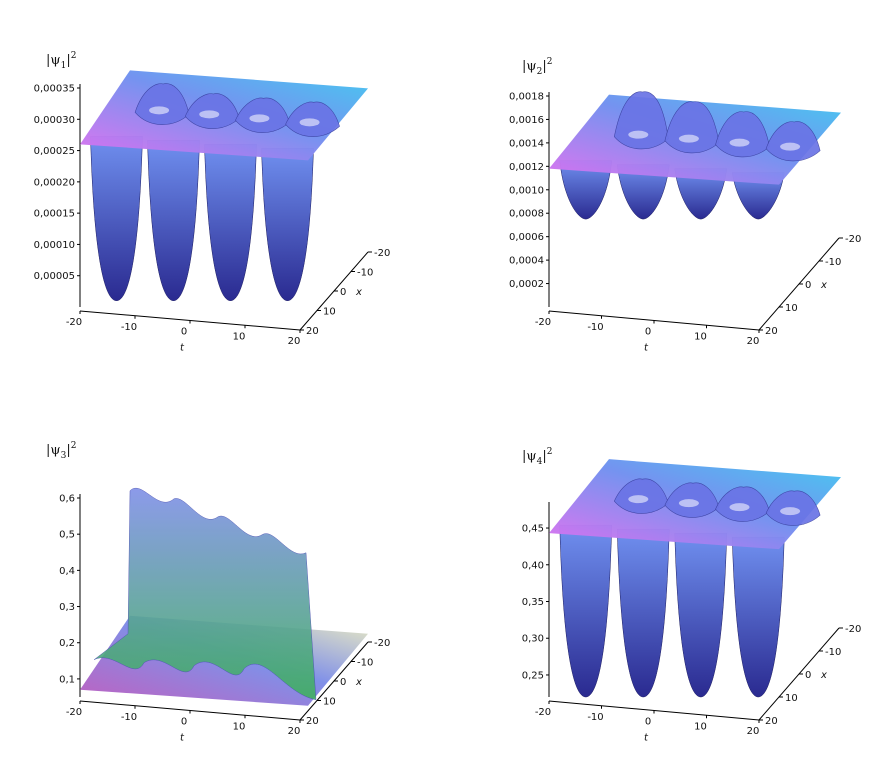  What do you see at coordinates (533, 529) in the screenshot?
I see `z-tick-label: 0,45` at bounding box center [533, 529].